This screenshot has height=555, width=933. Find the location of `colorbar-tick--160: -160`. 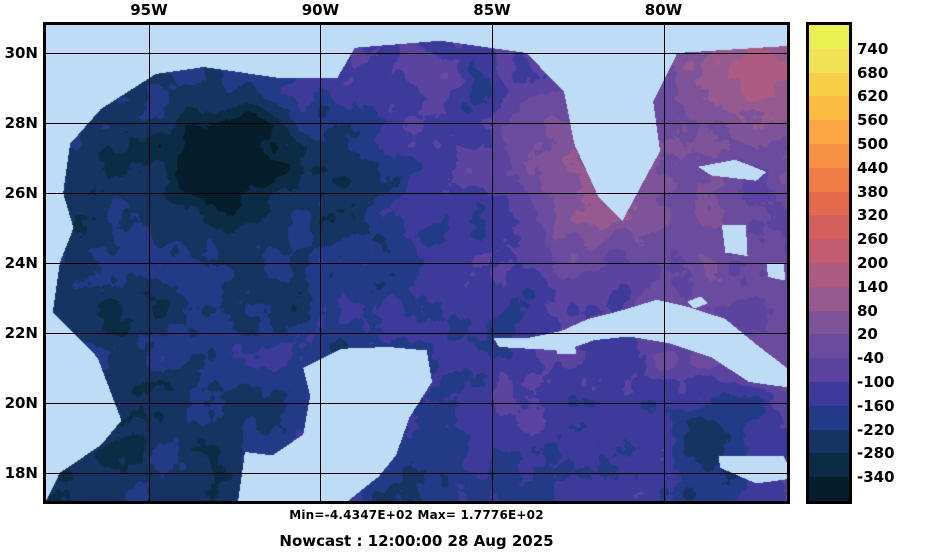

colorbar-tick--160: -160 is located at coordinates (876, 405).